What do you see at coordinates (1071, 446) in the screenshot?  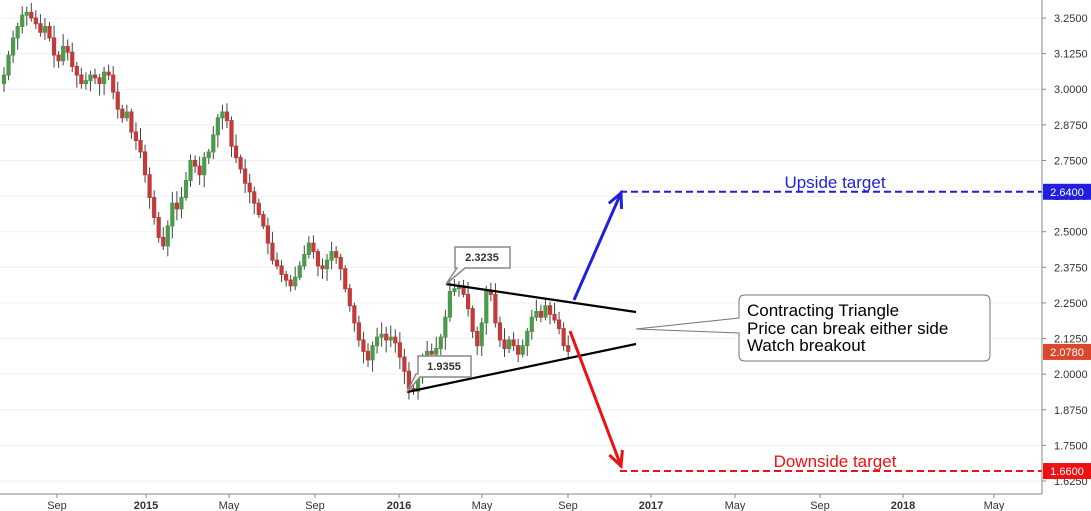 I see `y-tick-label: 1.7500` at bounding box center [1071, 446].